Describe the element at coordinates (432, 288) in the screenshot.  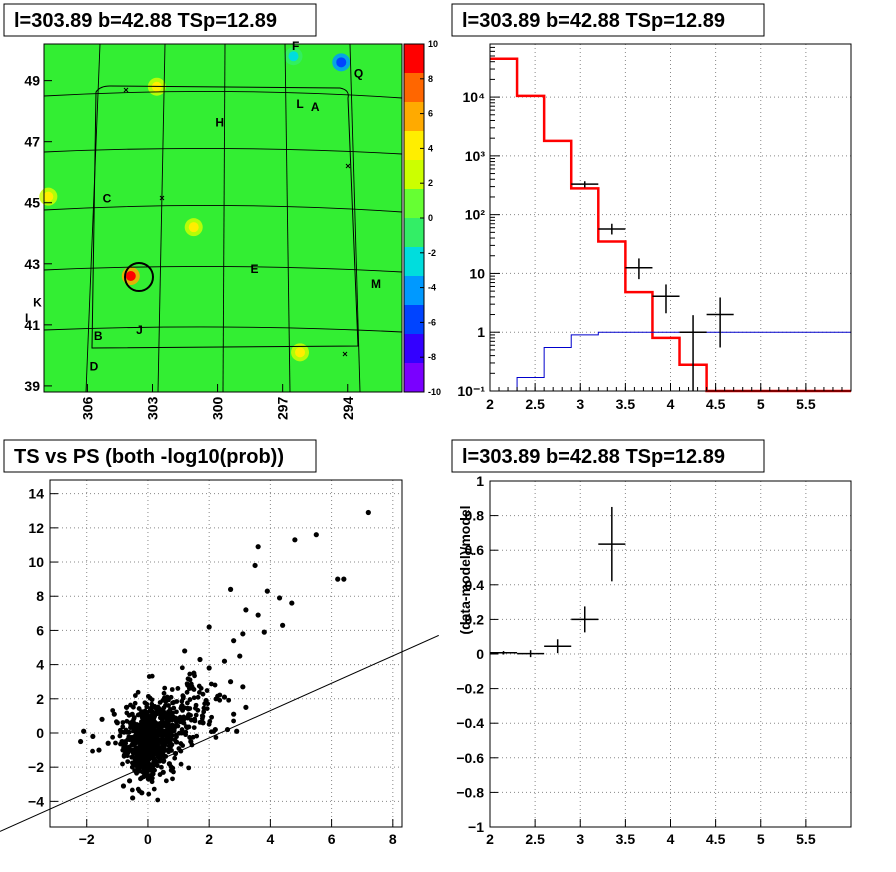
I see `colorbar-tick-label: -4` at that location.